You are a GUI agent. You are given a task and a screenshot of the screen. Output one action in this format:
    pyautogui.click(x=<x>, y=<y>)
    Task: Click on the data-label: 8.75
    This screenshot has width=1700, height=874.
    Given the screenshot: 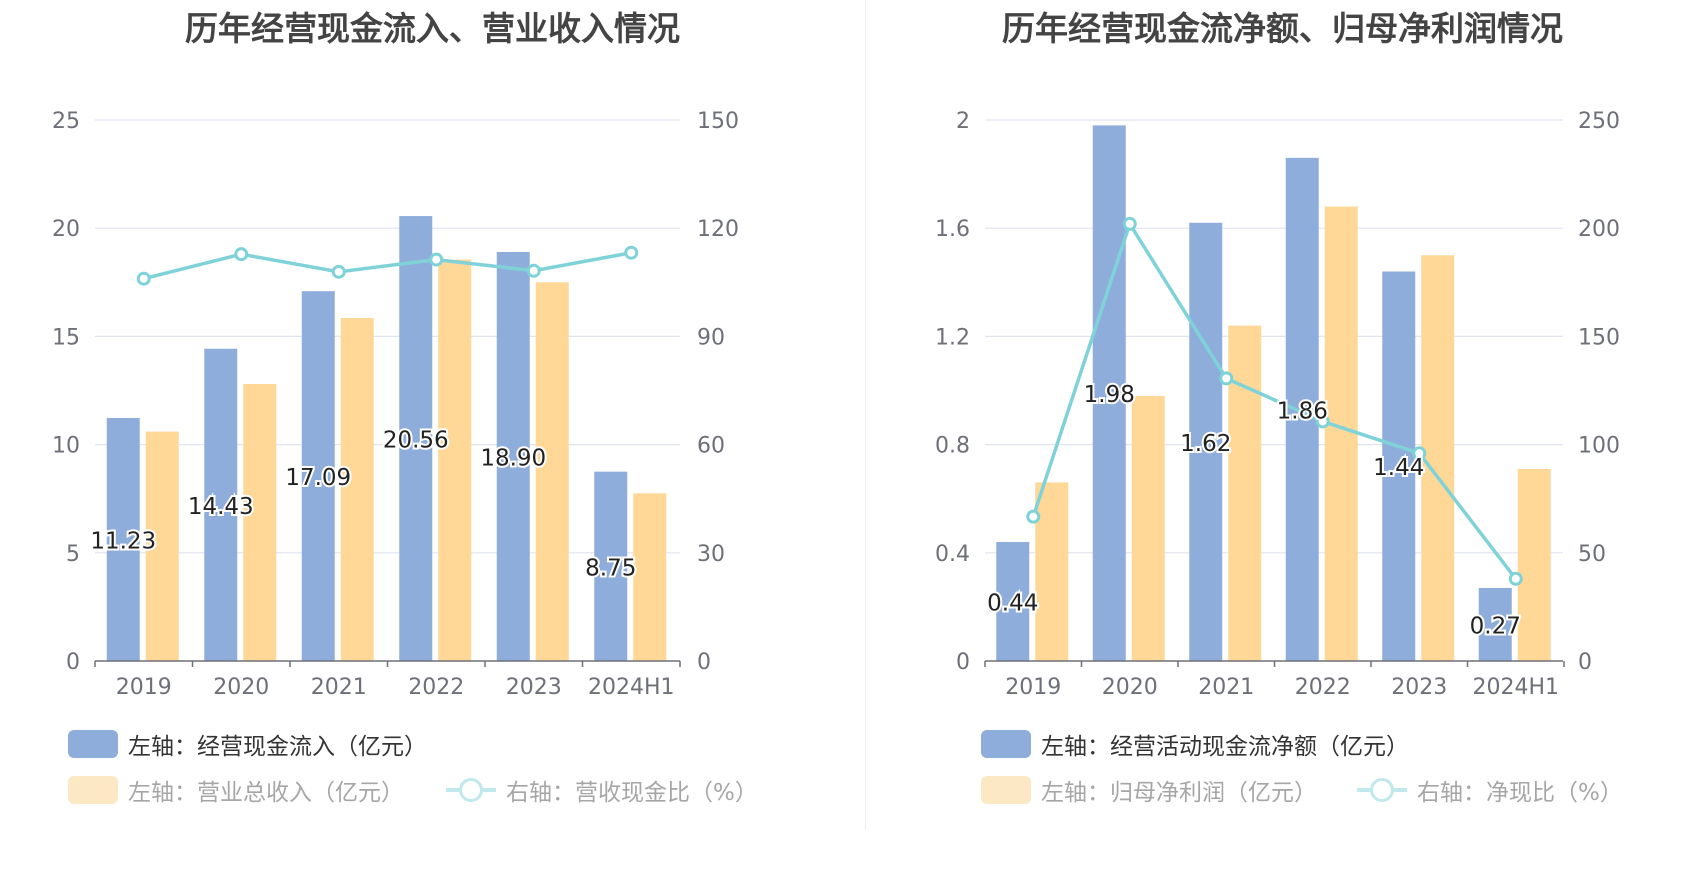 What is the action you would take?
    pyautogui.click(x=610, y=568)
    